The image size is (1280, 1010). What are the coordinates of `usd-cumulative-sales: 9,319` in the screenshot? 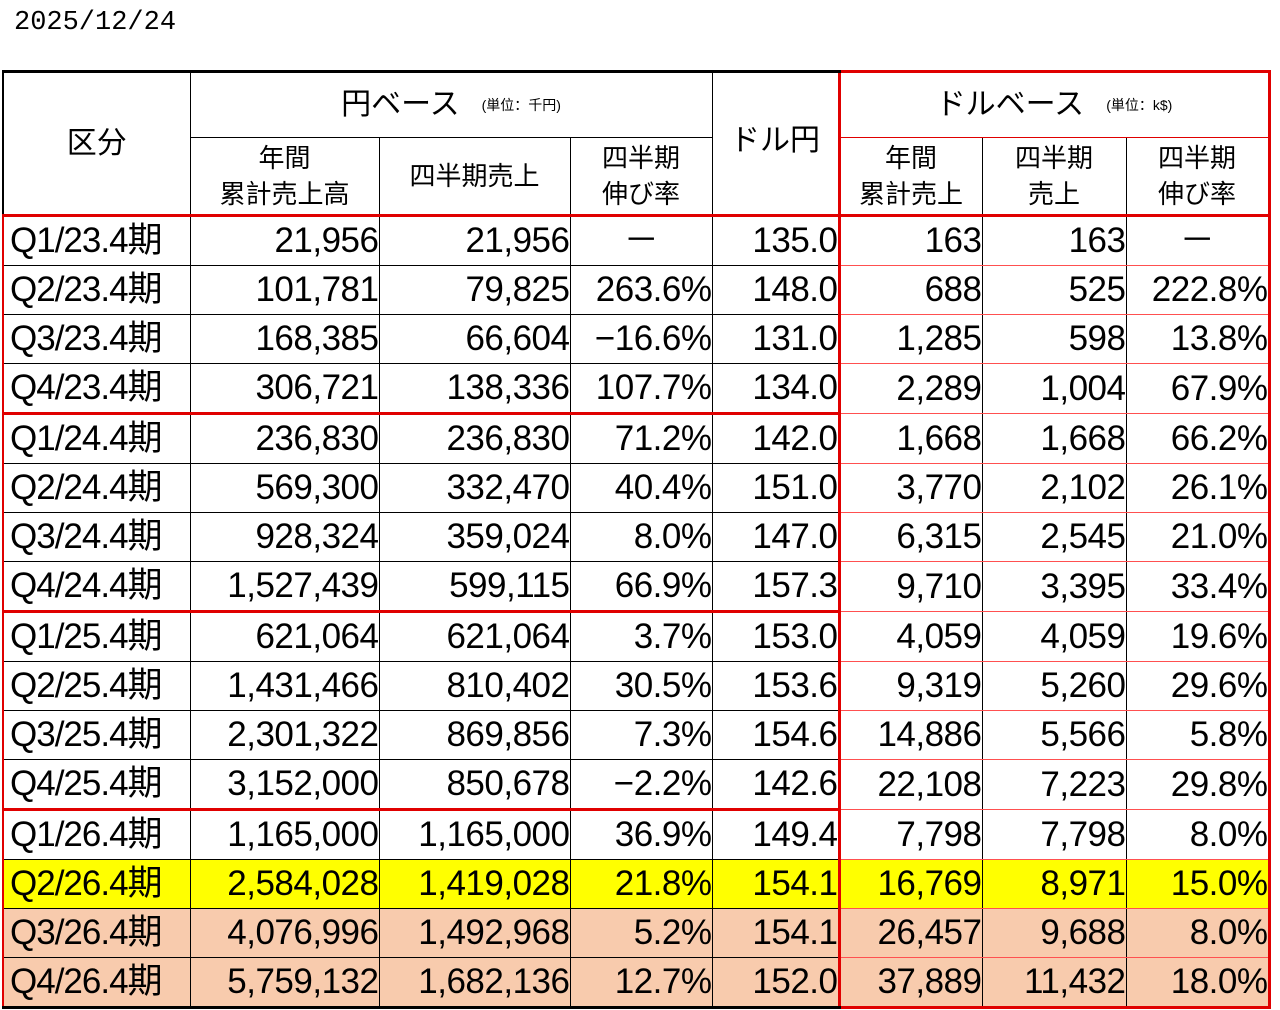 It's located at (910, 686).